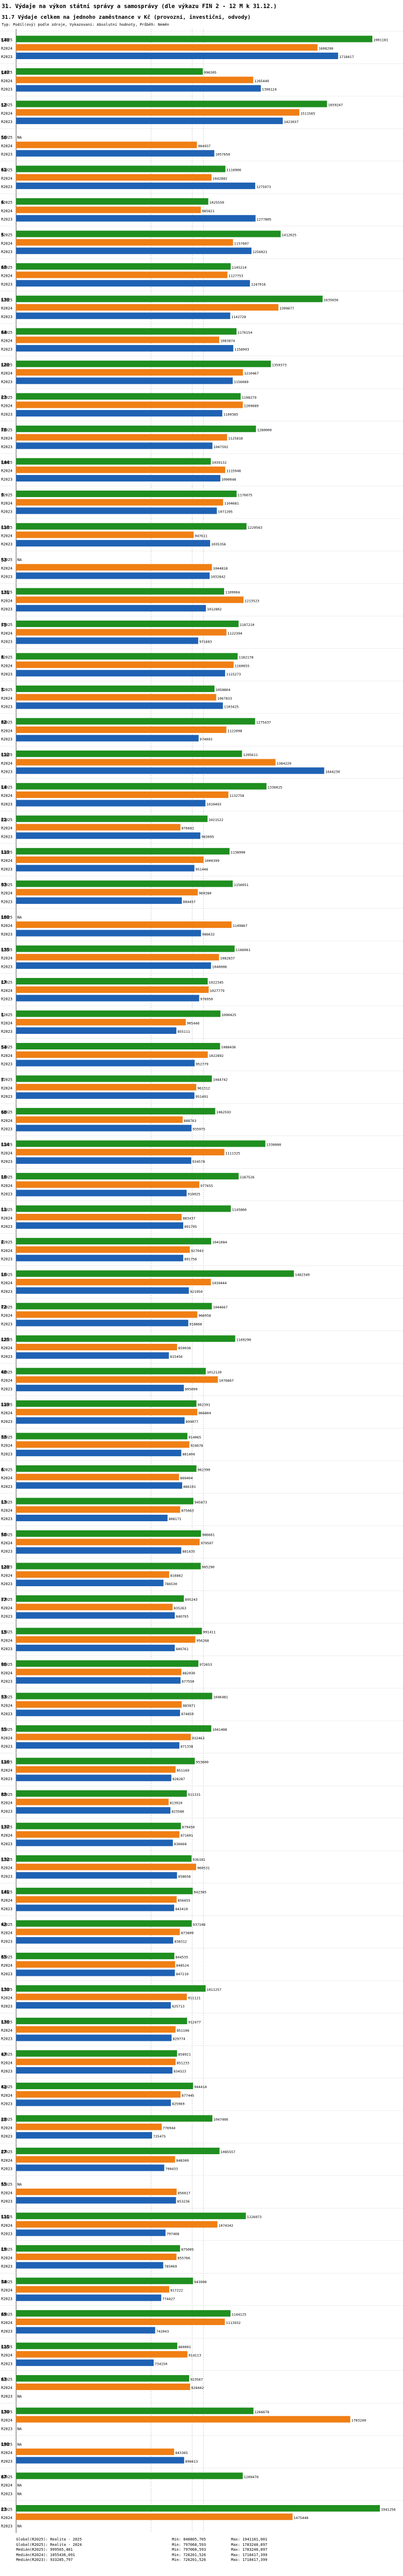 The height and width of the screenshot is (2576, 403). Describe the element at coordinates (184, 2193) in the screenshot. I see `data-label: 856617` at that location.